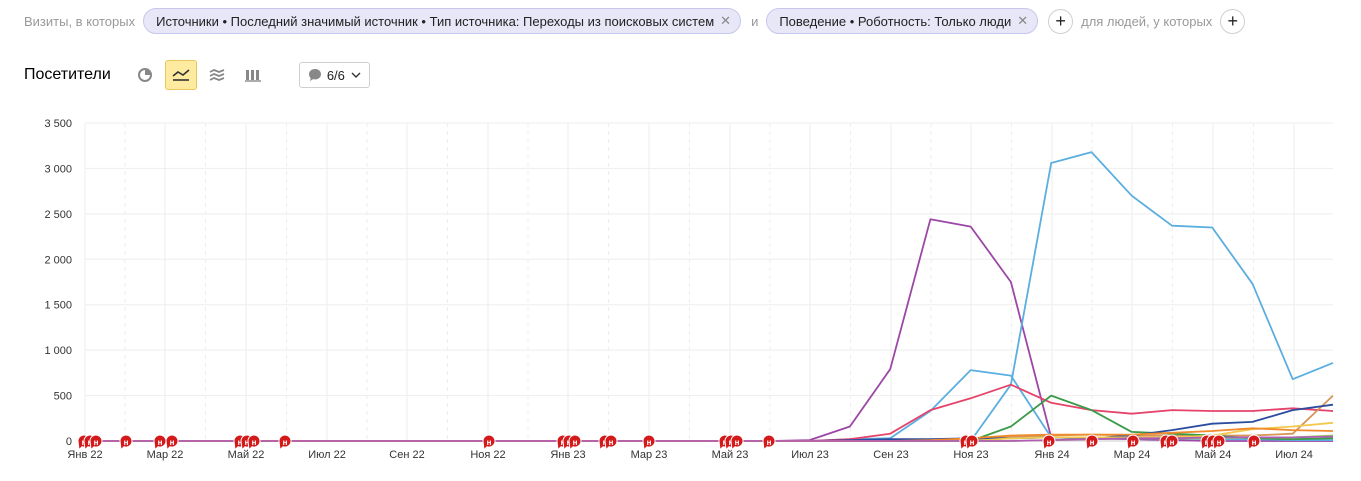 The width and height of the screenshot is (1361, 481). Describe the element at coordinates (890, 455) in the screenshot. I see `x-tick-label: Сен 23` at that location.